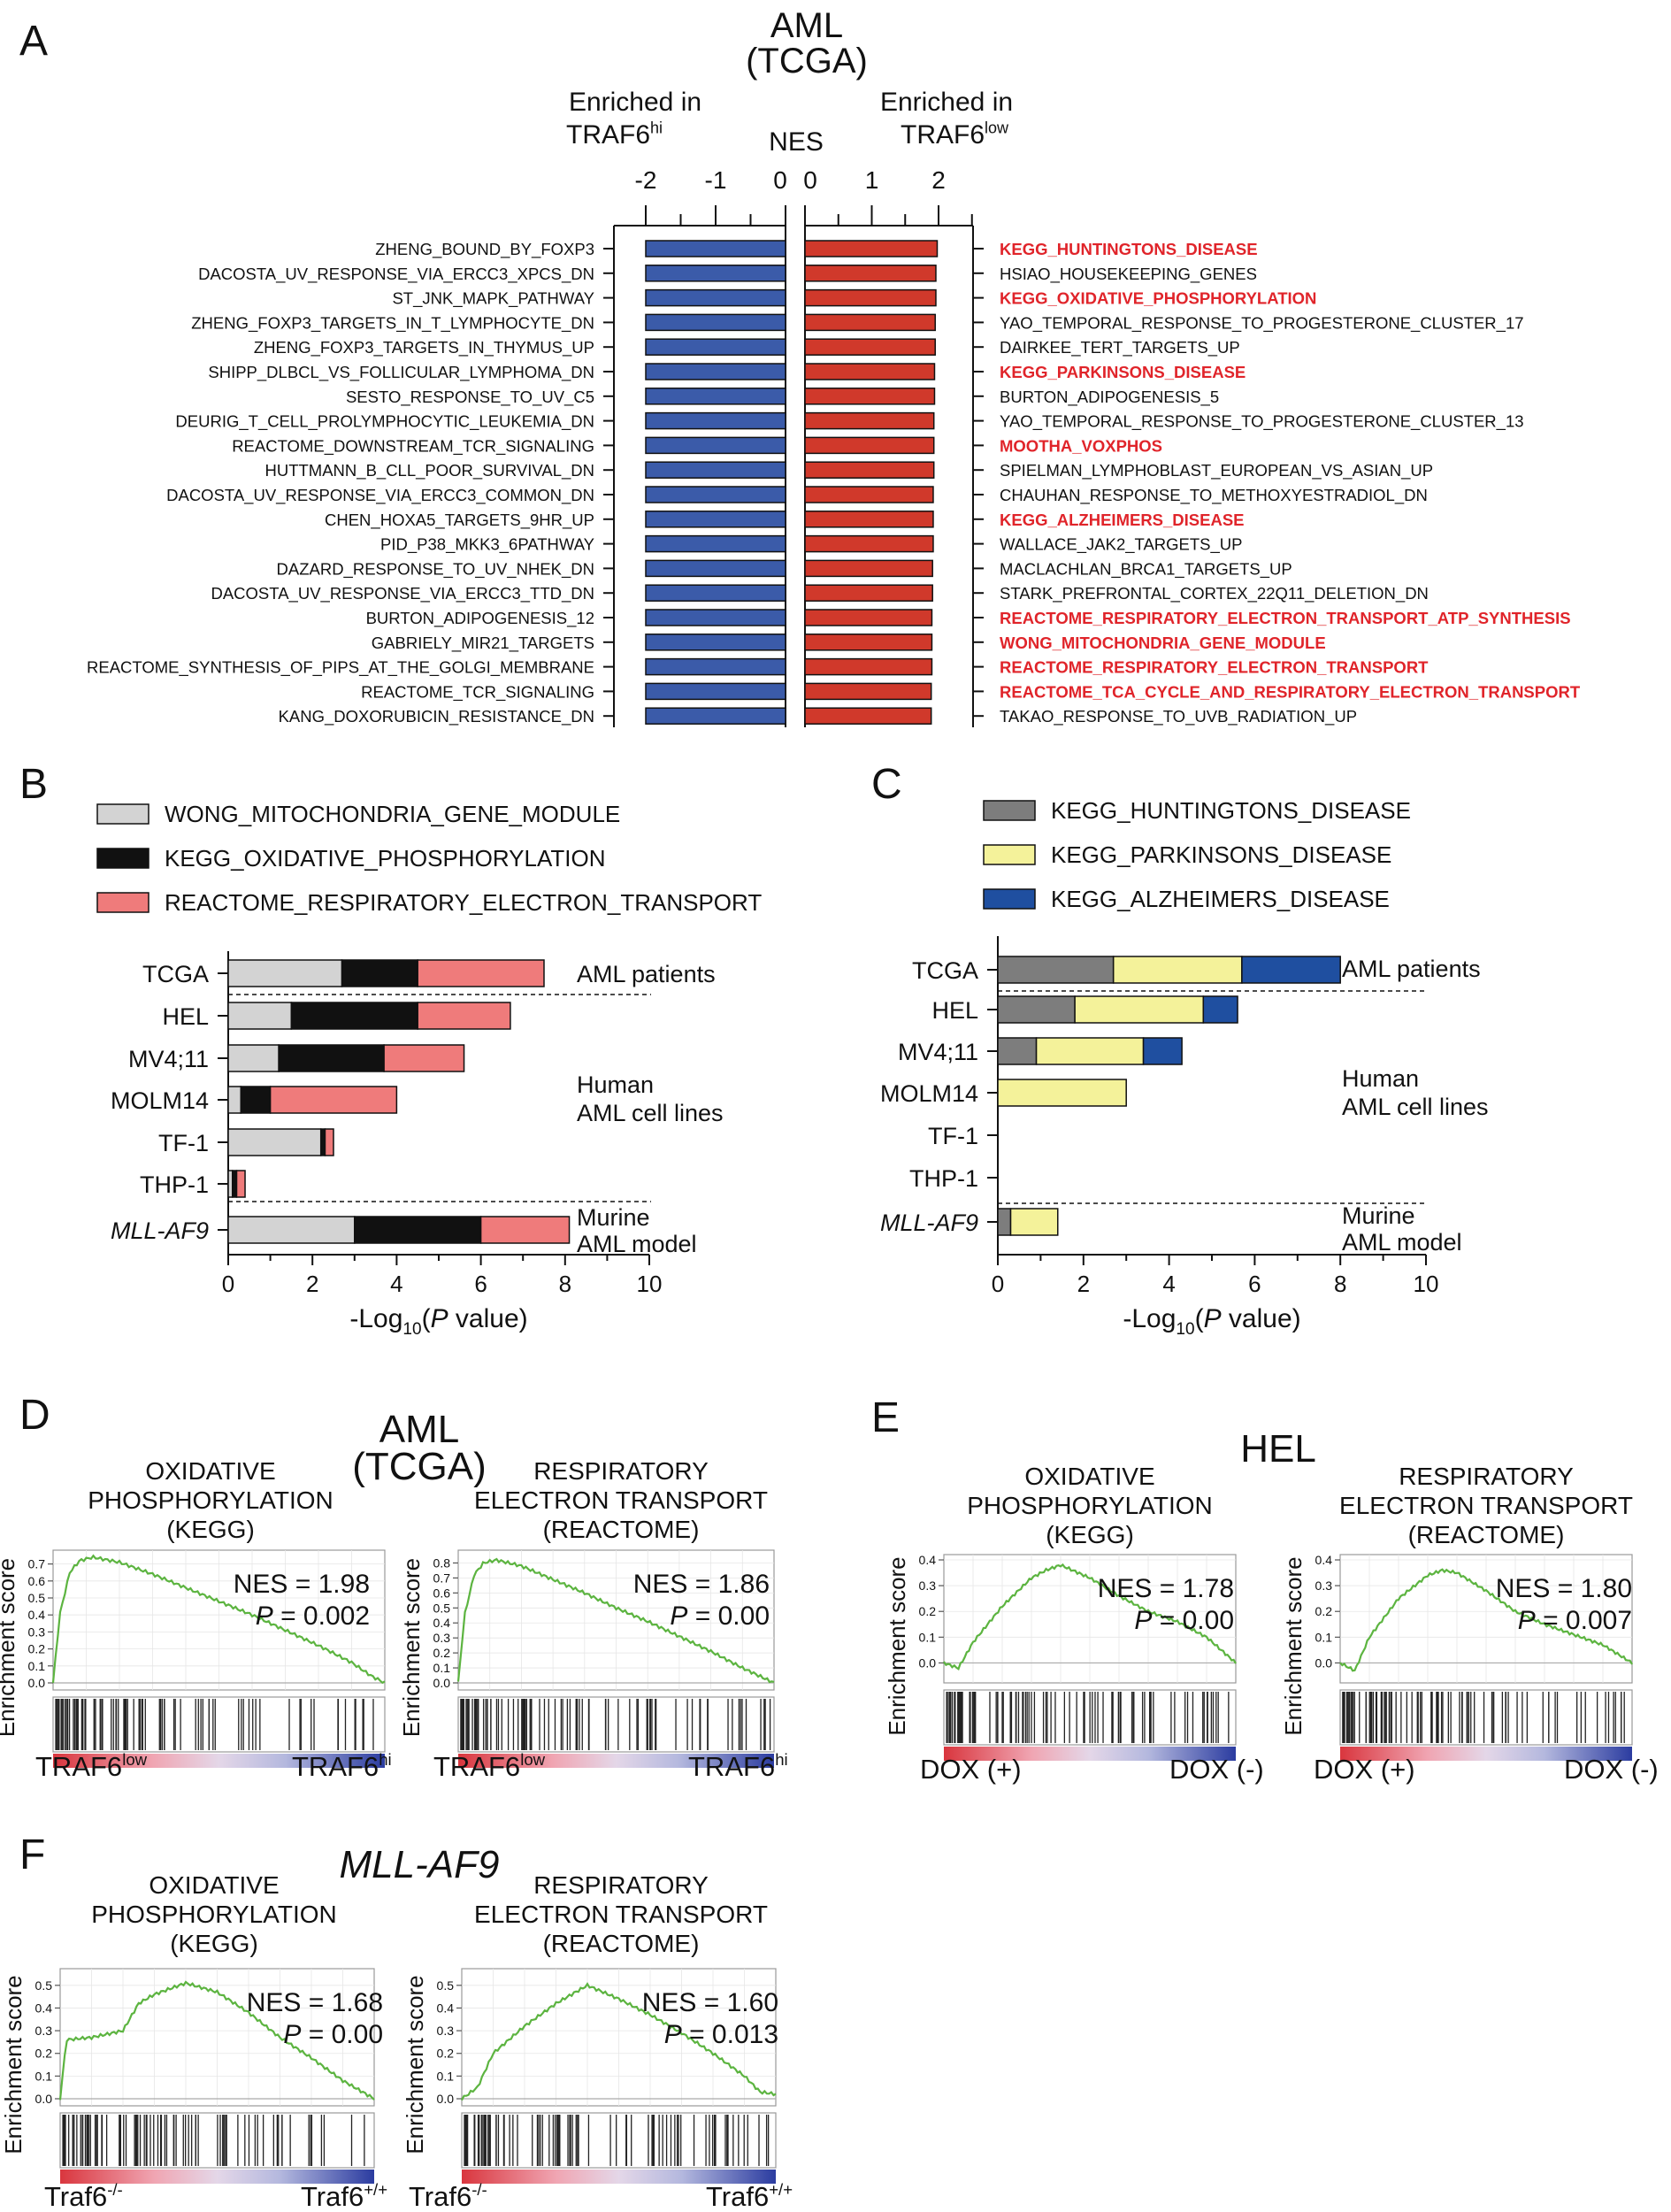 Image resolution: width=1671 pixels, height=2212 pixels. What do you see at coordinates (1089, 1477) in the screenshot?
I see `gsea-plot-title: OXIDATIVE` at bounding box center [1089, 1477].